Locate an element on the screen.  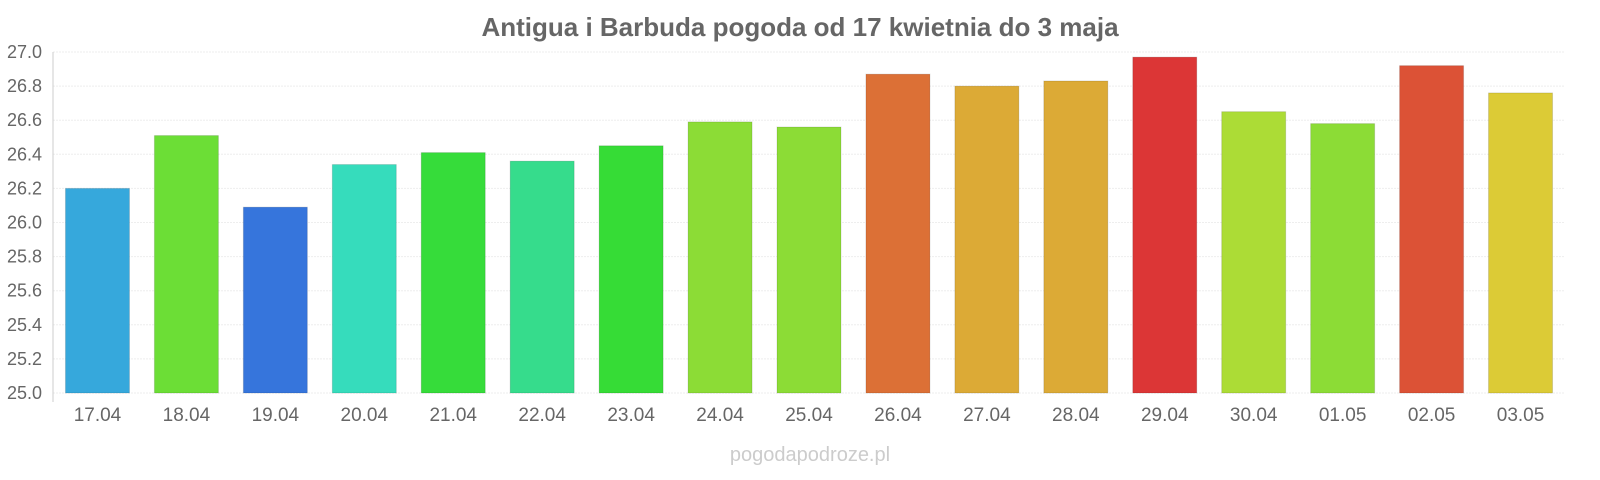
bar-30.04 is located at coordinates (1254, 252).